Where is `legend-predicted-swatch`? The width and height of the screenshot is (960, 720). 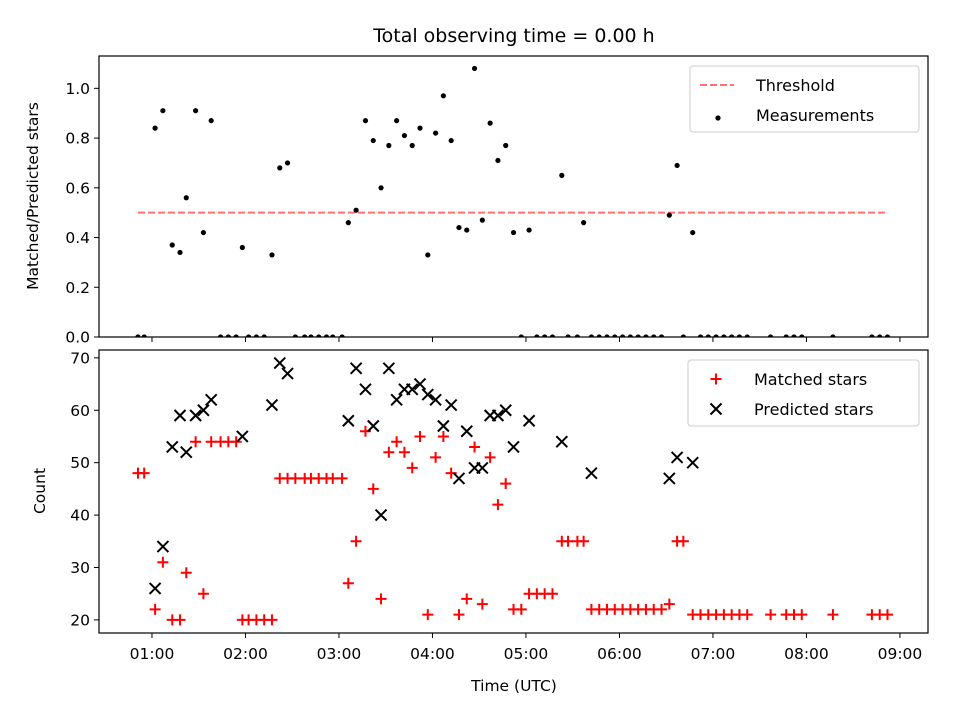
legend-predicted-swatch is located at coordinates (716, 409).